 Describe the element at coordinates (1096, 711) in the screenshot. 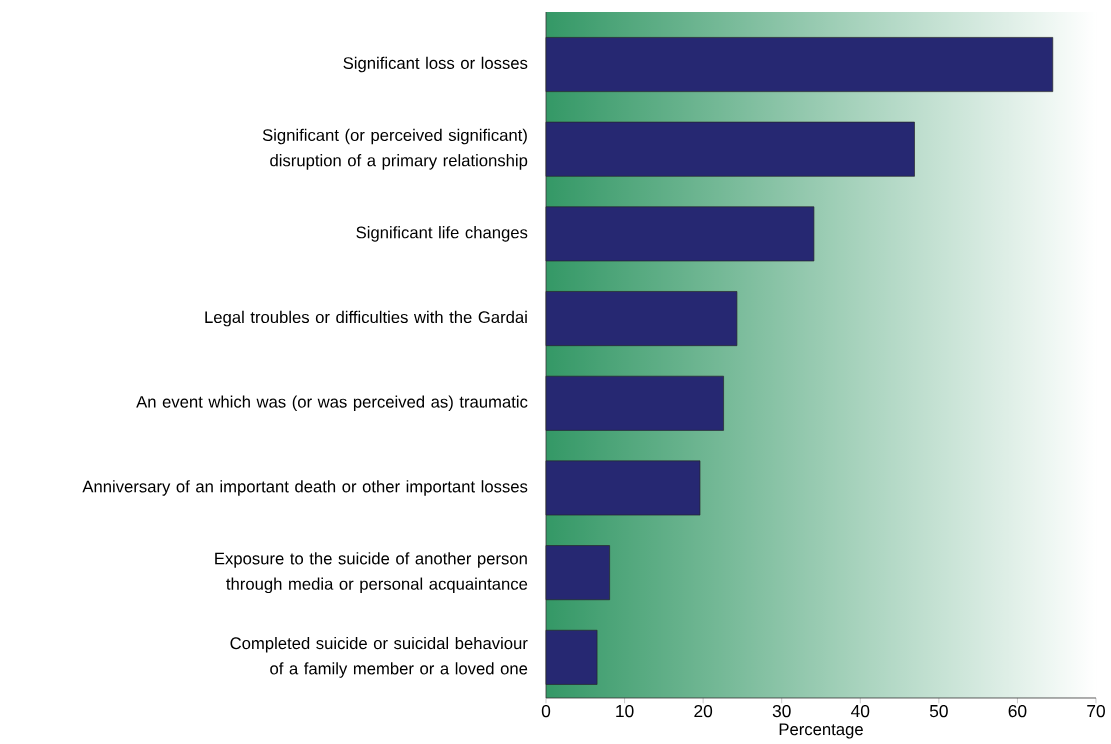

I see `x-tick-label: 70` at that location.